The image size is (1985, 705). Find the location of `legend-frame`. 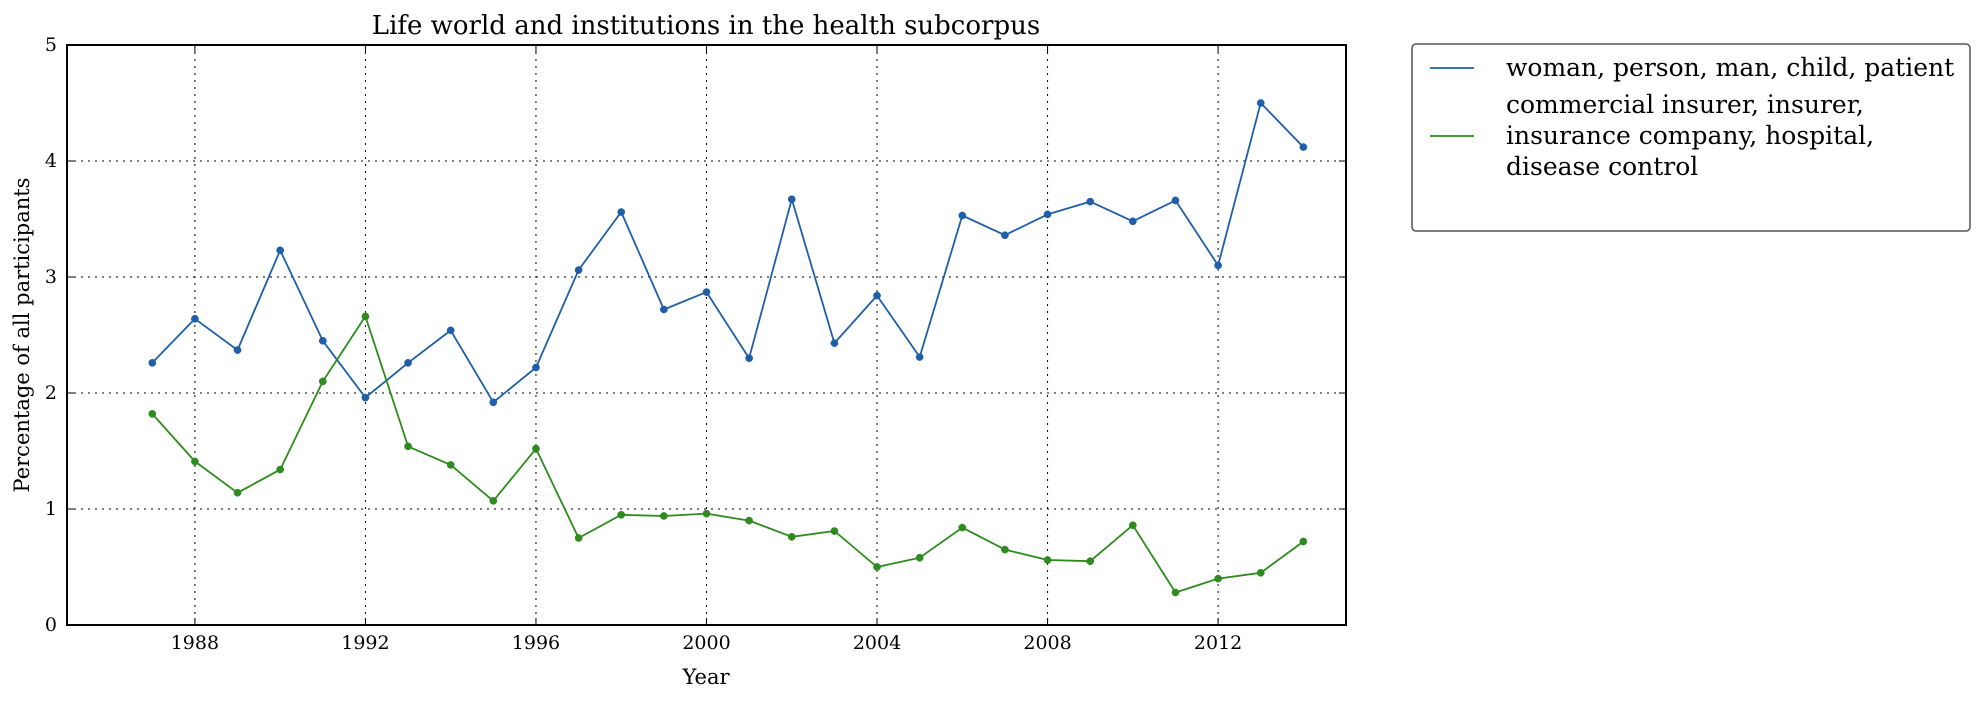

legend-frame is located at coordinates (1691, 137).